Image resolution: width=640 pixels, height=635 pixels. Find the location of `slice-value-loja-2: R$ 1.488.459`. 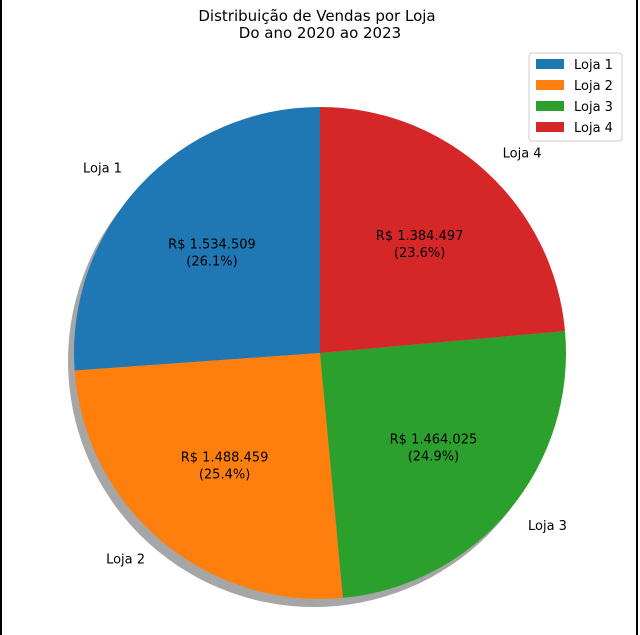

slice-value-loja-2: R$ 1.488.459 is located at coordinates (225, 458).